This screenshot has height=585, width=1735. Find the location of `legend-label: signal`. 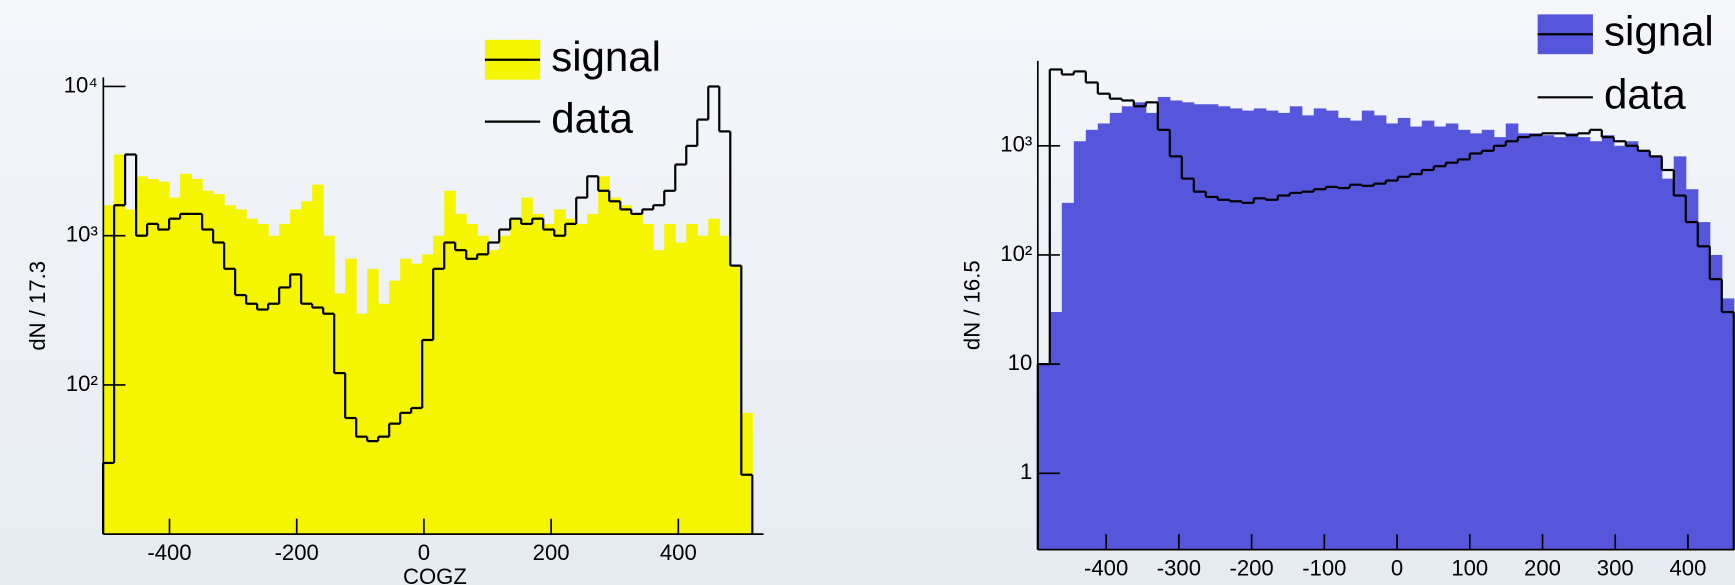

legend-label: signal is located at coordinates (1659, 30).